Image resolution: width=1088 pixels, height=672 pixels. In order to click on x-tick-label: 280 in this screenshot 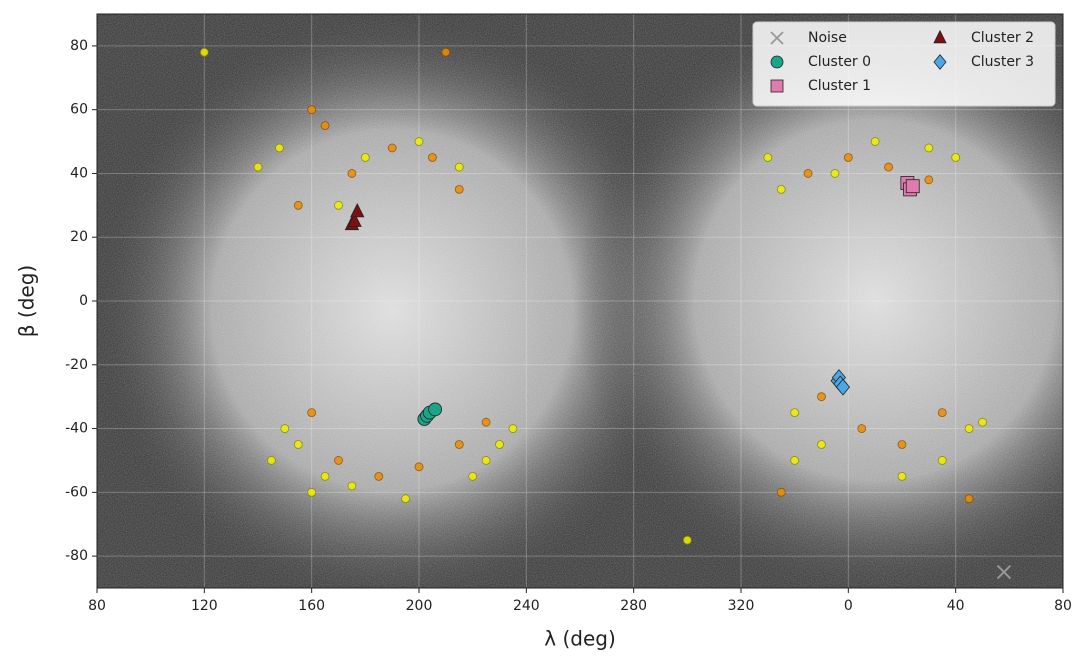, I will do `click(633, 606)`.